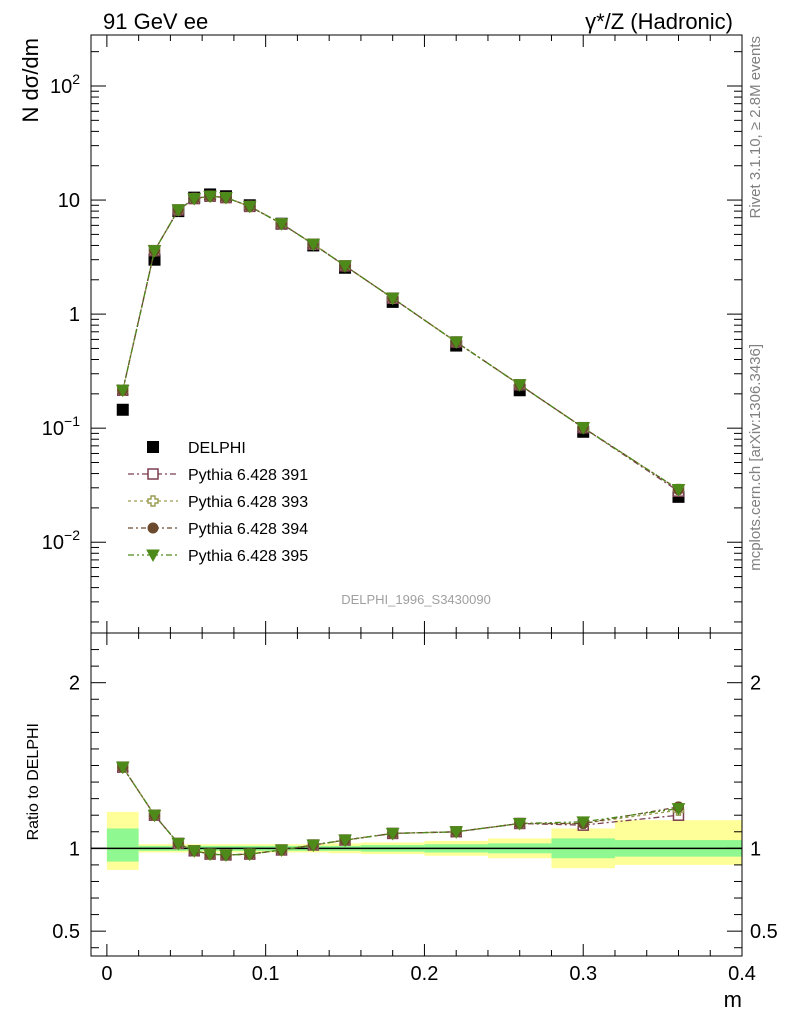  What do you see at coordinates (74, 684) in the screenshot?
I see `ratio-y-tick-label: 2` at bounding box center [74, 684].